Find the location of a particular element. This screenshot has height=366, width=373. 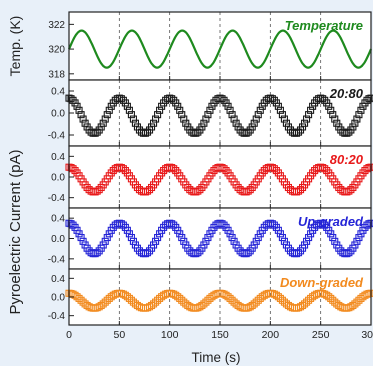

x-axis: 0 50 100 150 200 250 30 is located at coordinates (219, 335).